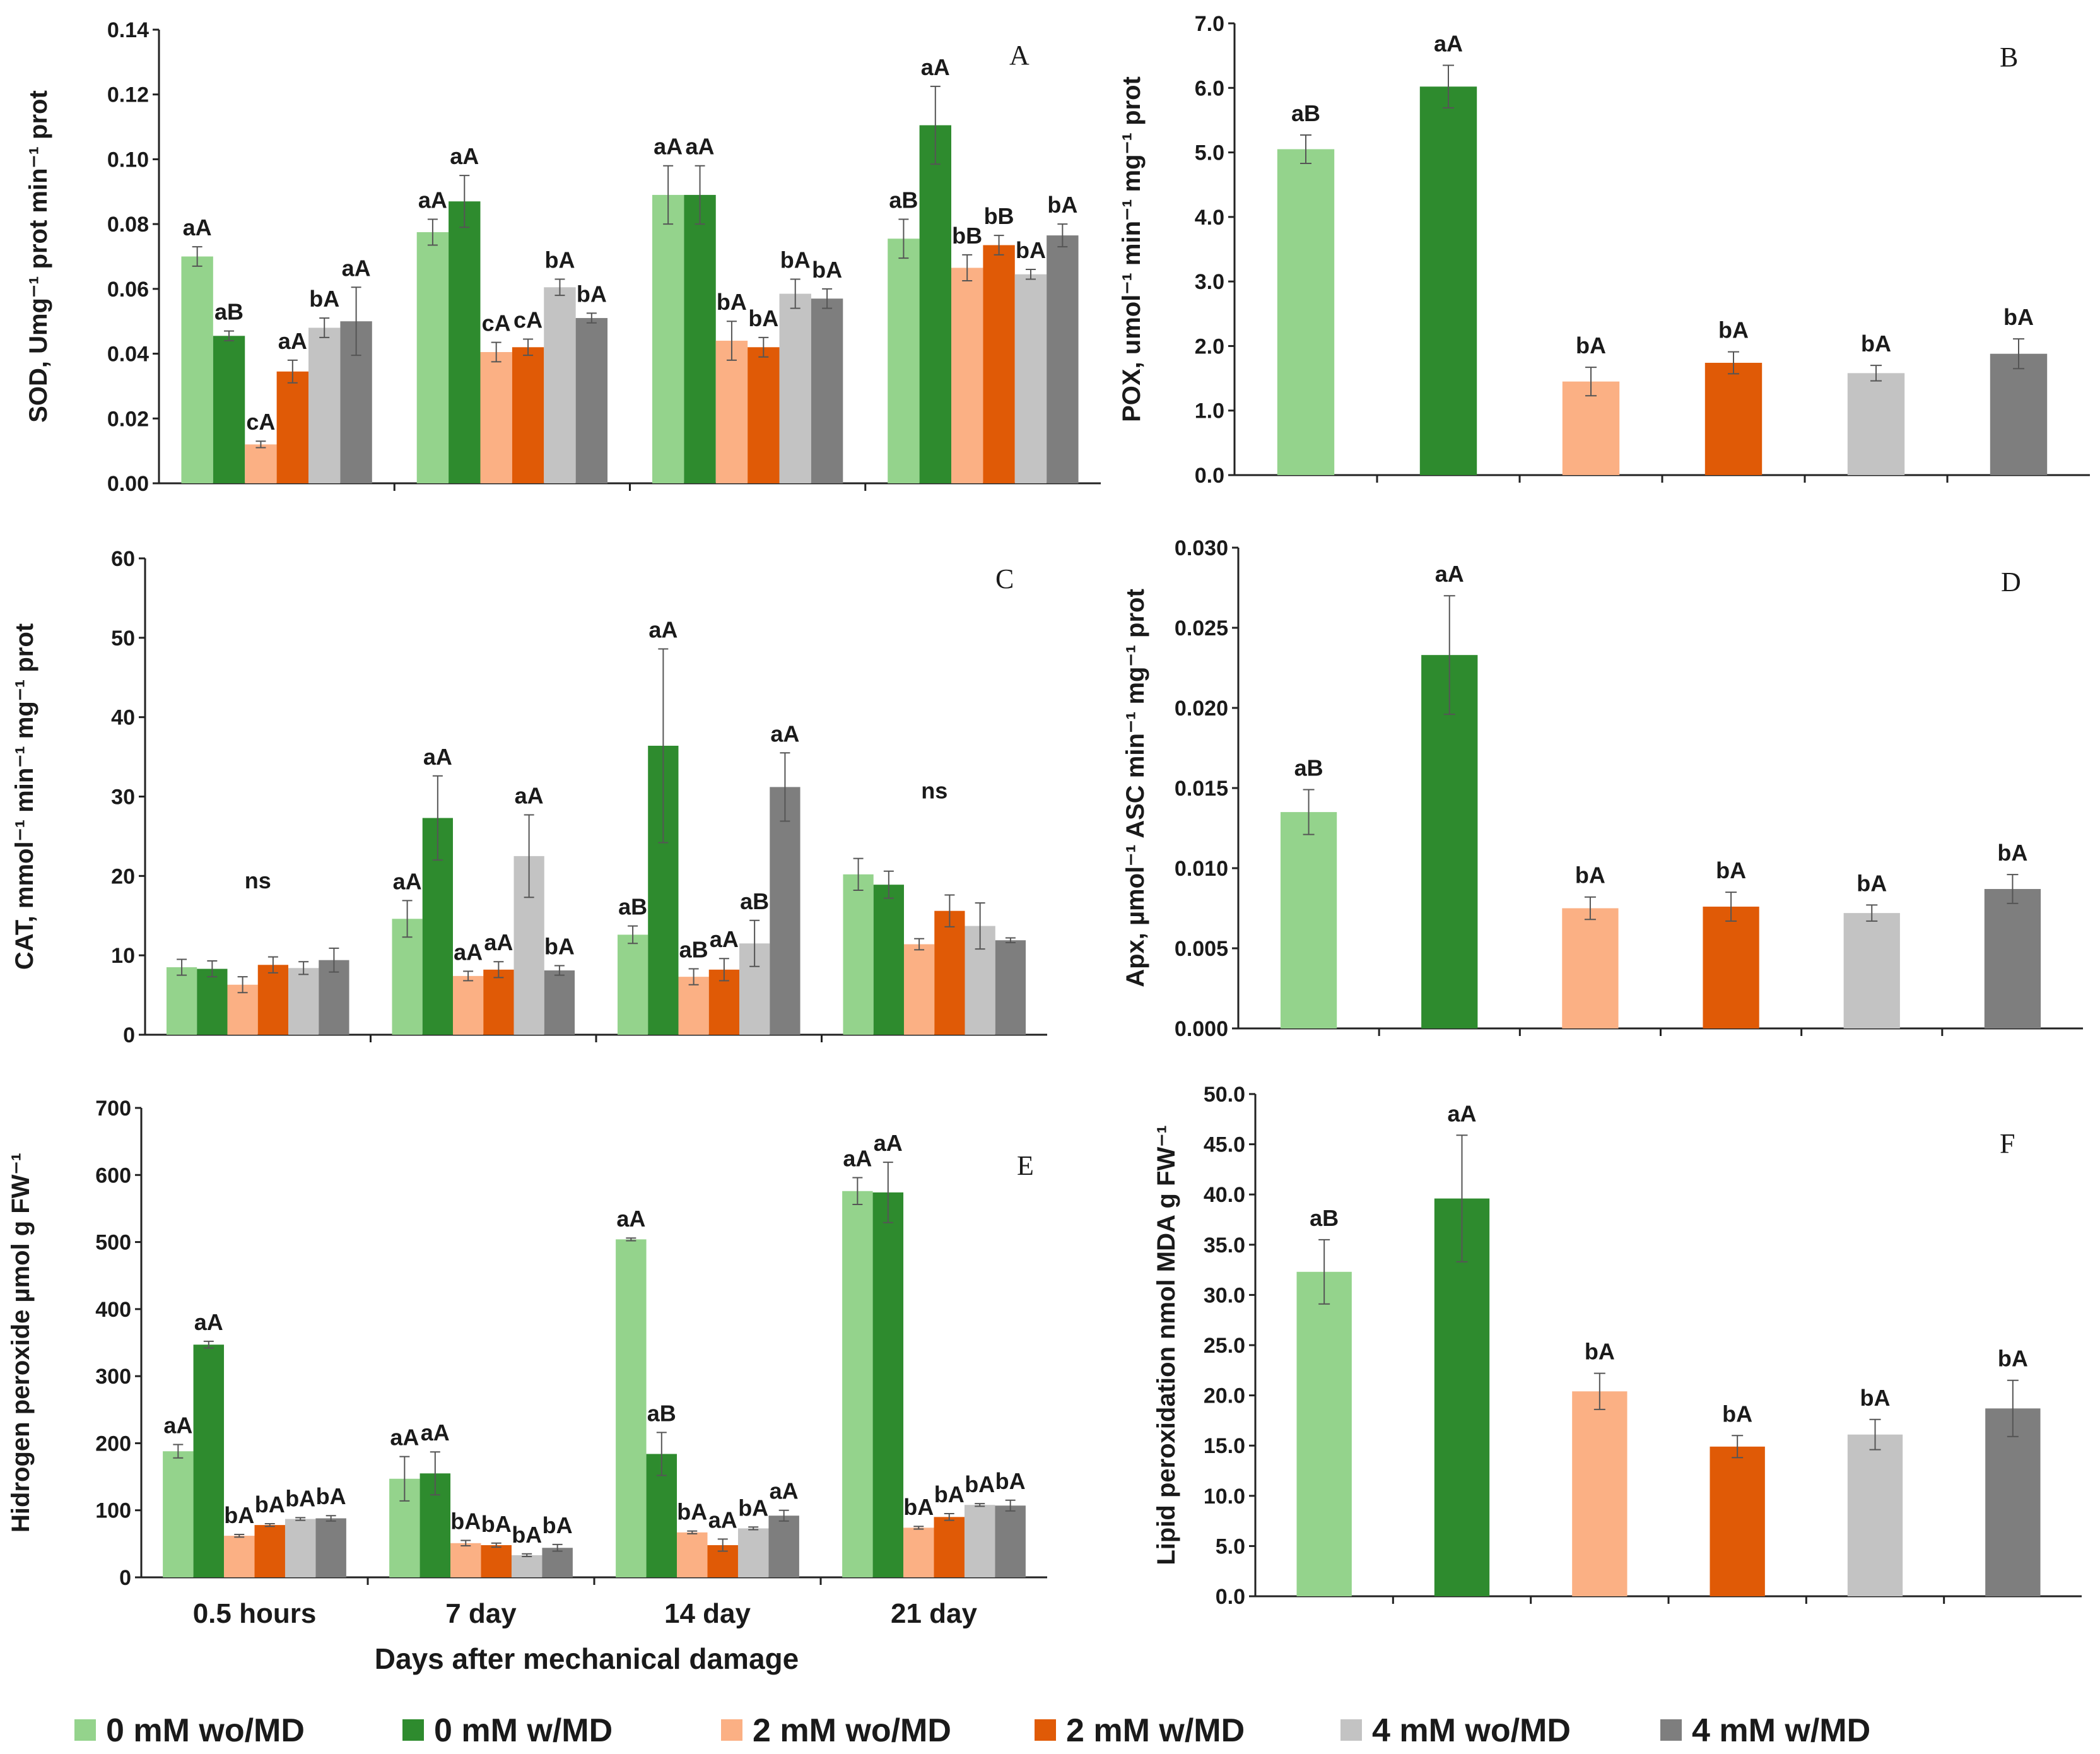 This screenshot has height=1754, width=2100. What do you see at coordinates (1224, 1497) in the screenshot?
I see `y-tick-label: 10.0` at bounding box center [1224, 1497].